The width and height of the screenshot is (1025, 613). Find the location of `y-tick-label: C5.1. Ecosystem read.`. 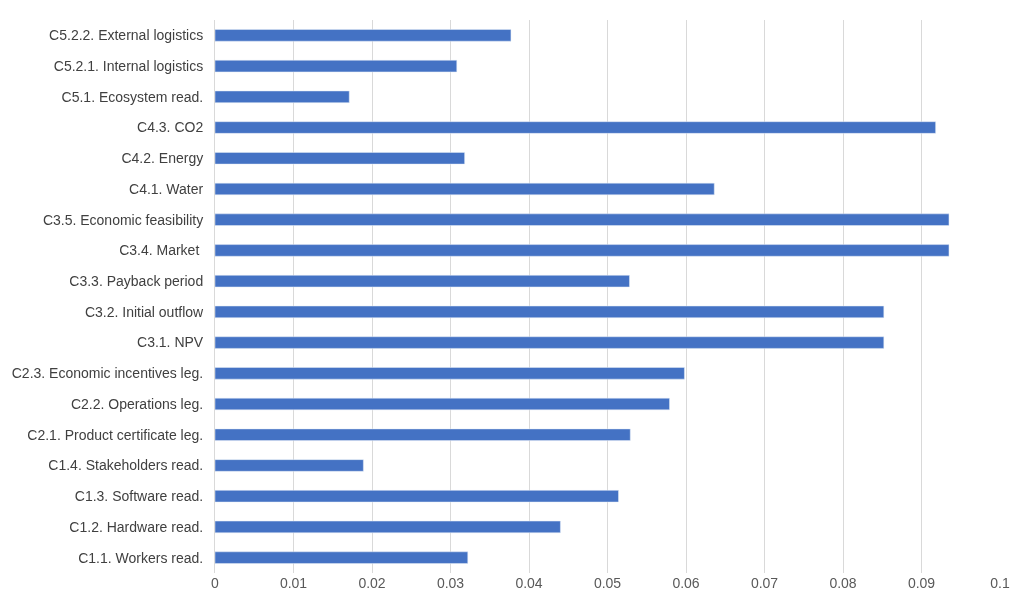

y-tick-label: C5.1. Ecosystem read. is located at coordinates (132, 96).